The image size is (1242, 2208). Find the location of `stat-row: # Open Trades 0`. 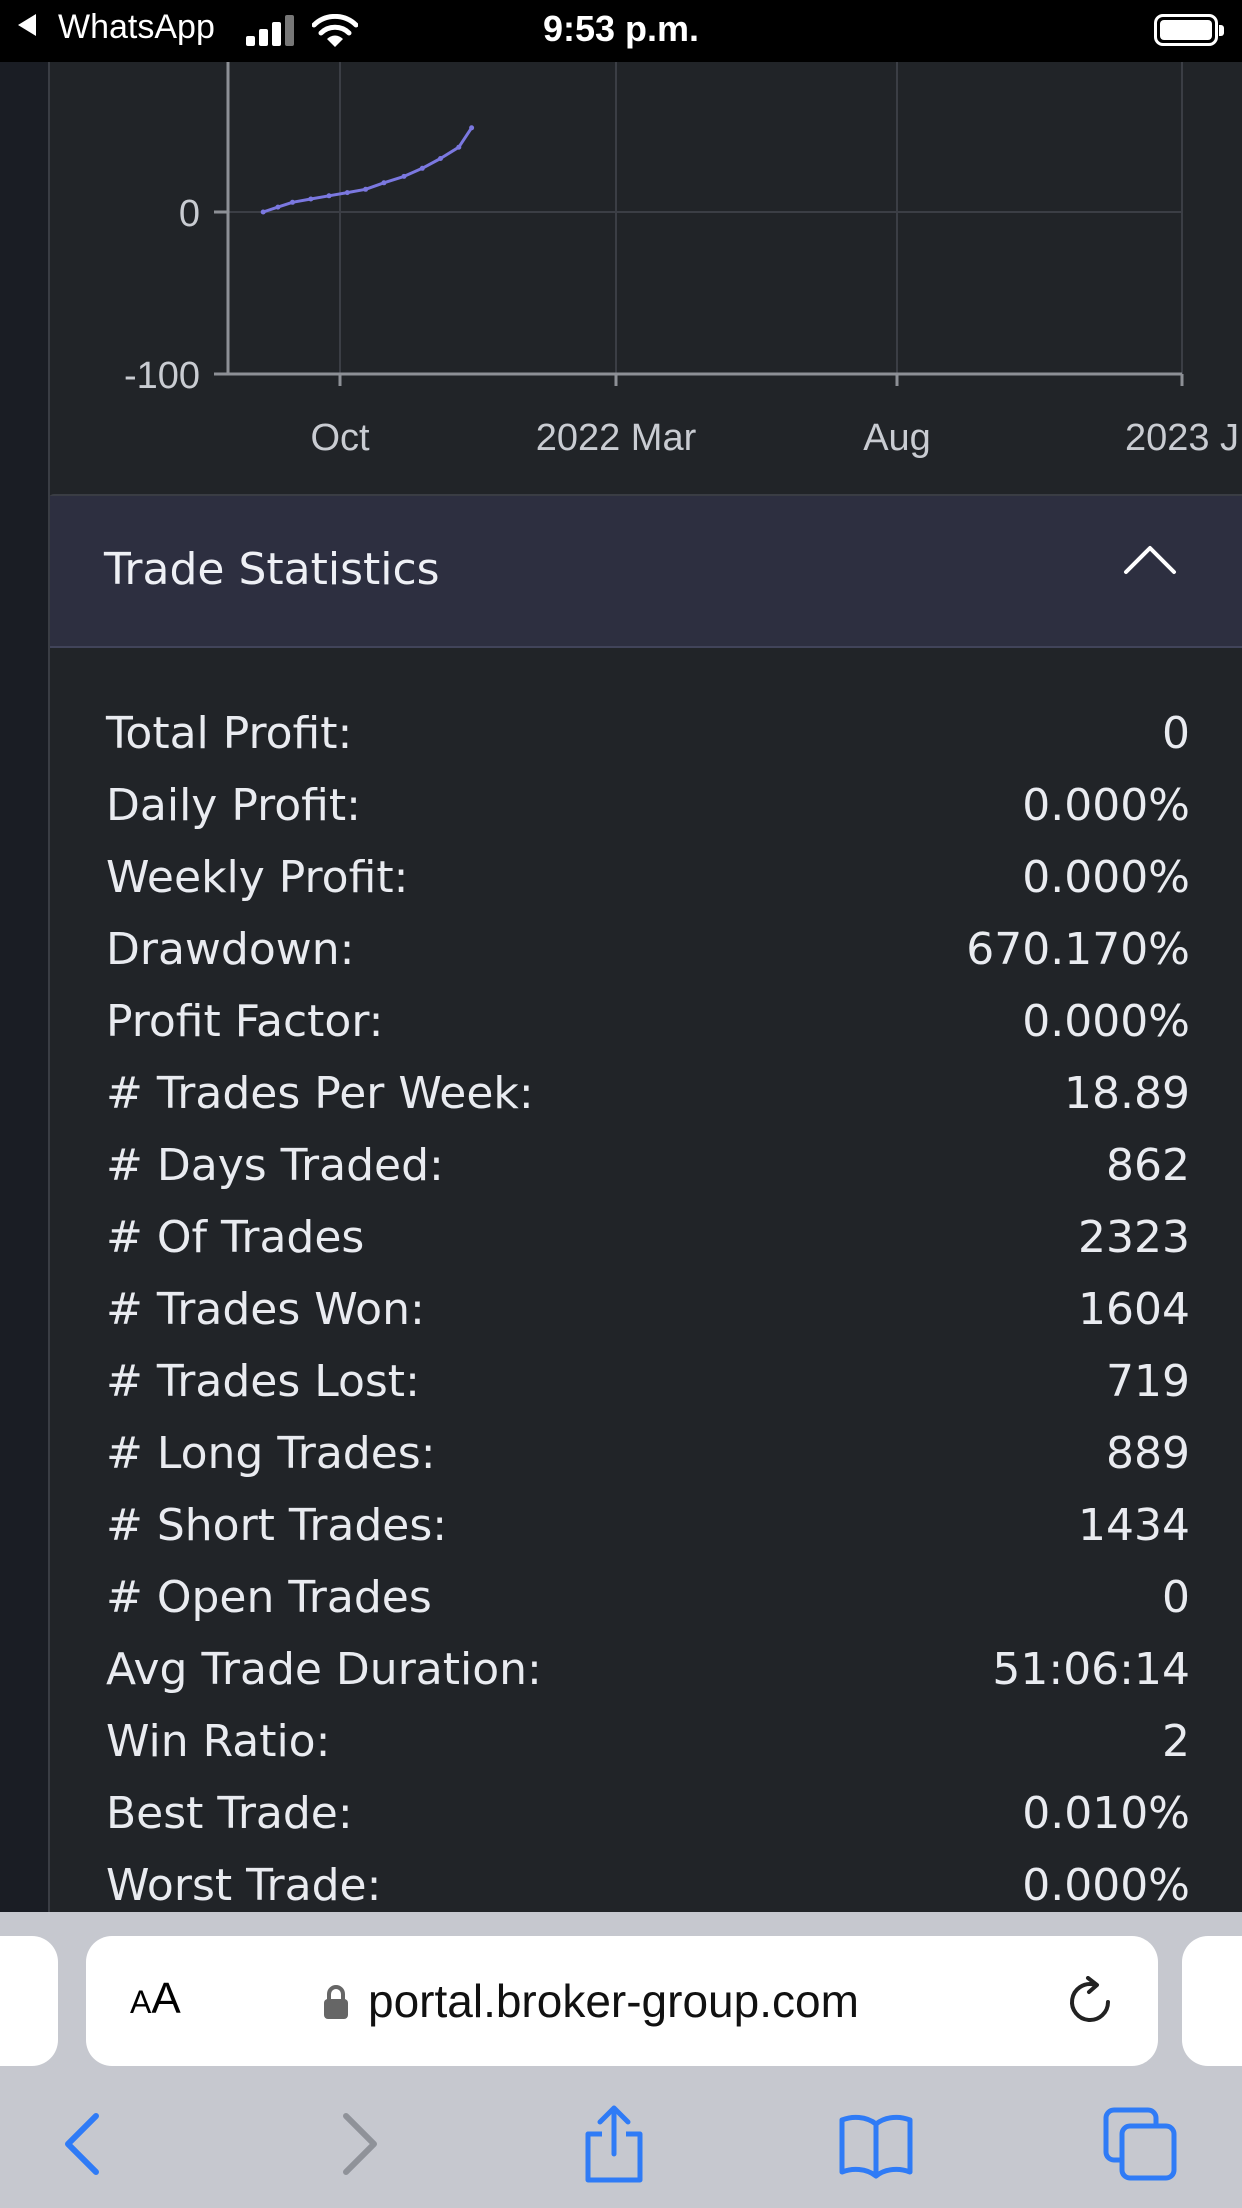

stat-row: # Open Trades 0 is located at coordinates (648, 1598).